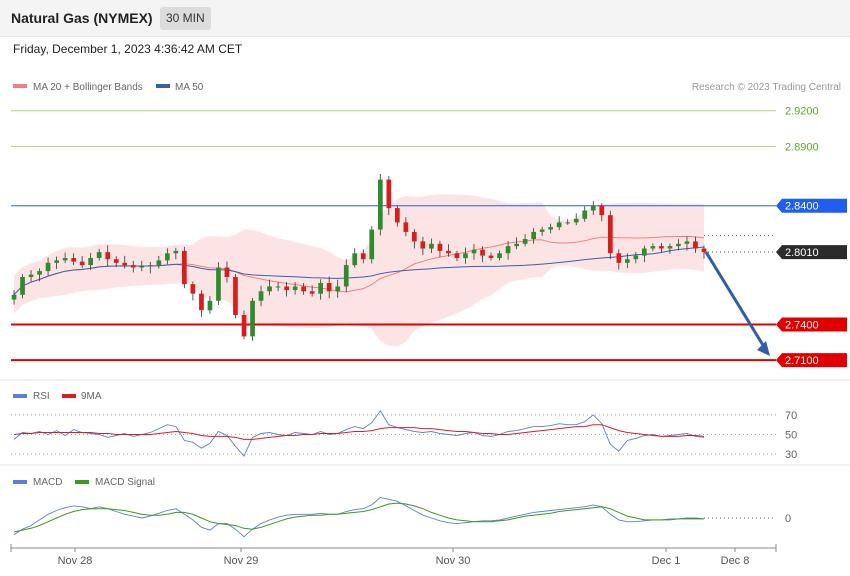 This screenshot has width=850, height=576. I want to click on forecast-arrow, so click(736, 301).